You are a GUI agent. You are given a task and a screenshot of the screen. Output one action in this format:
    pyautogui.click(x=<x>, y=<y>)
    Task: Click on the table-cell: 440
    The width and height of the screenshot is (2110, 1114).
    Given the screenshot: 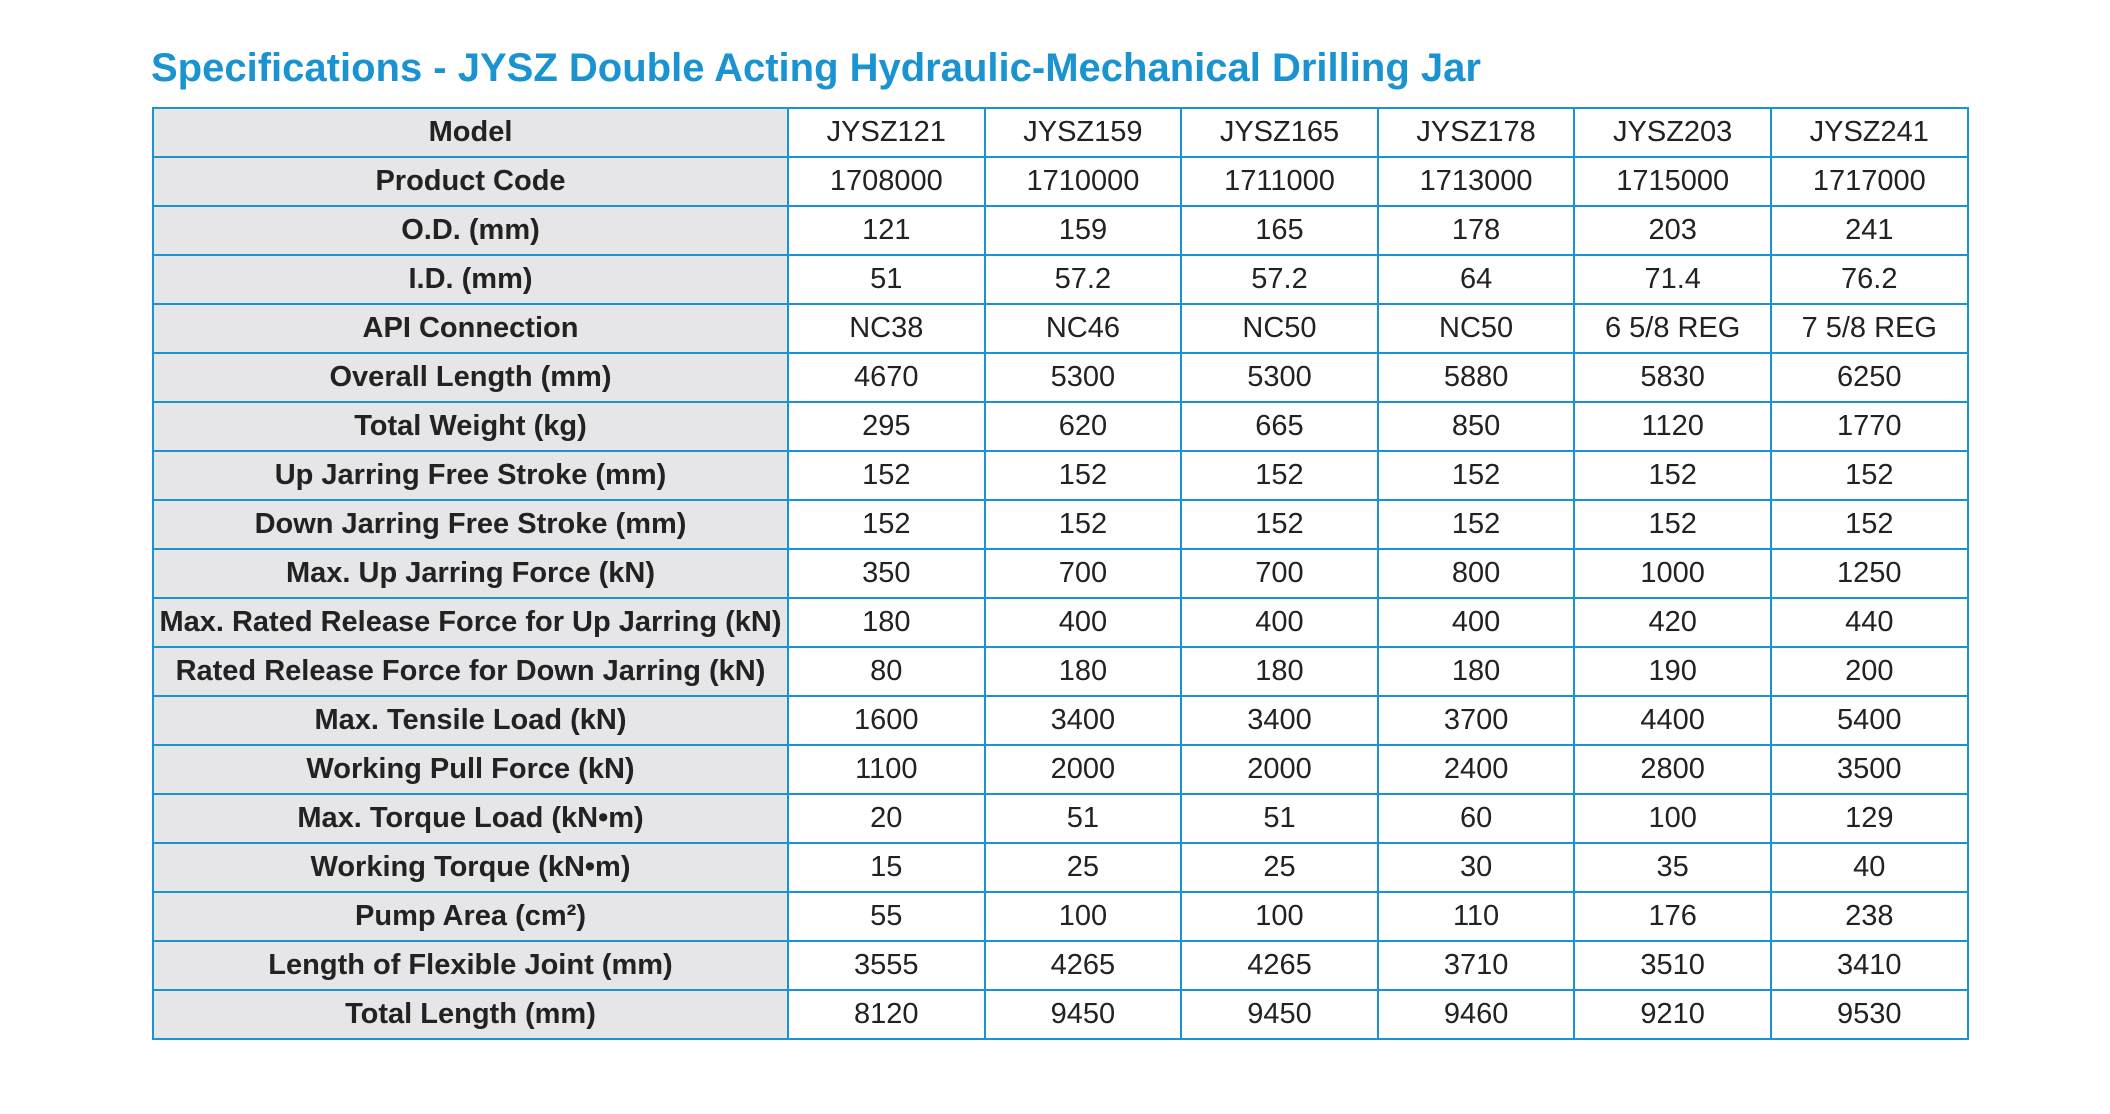 What is the action you would take?
    pyautogui.click(x=1869, y=622)
    